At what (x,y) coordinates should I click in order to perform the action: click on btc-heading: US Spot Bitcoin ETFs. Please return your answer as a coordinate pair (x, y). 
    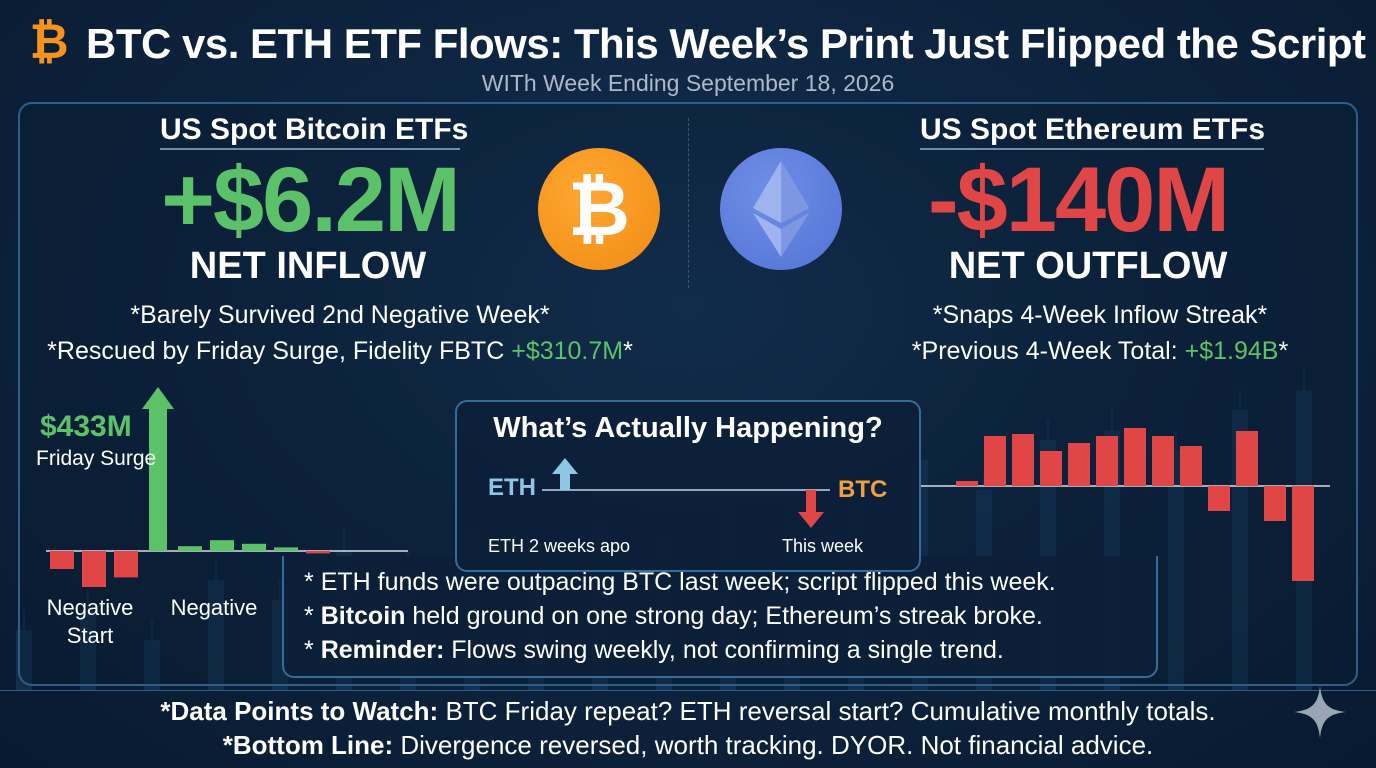
    Looking at the image, I should click on (314, 130).